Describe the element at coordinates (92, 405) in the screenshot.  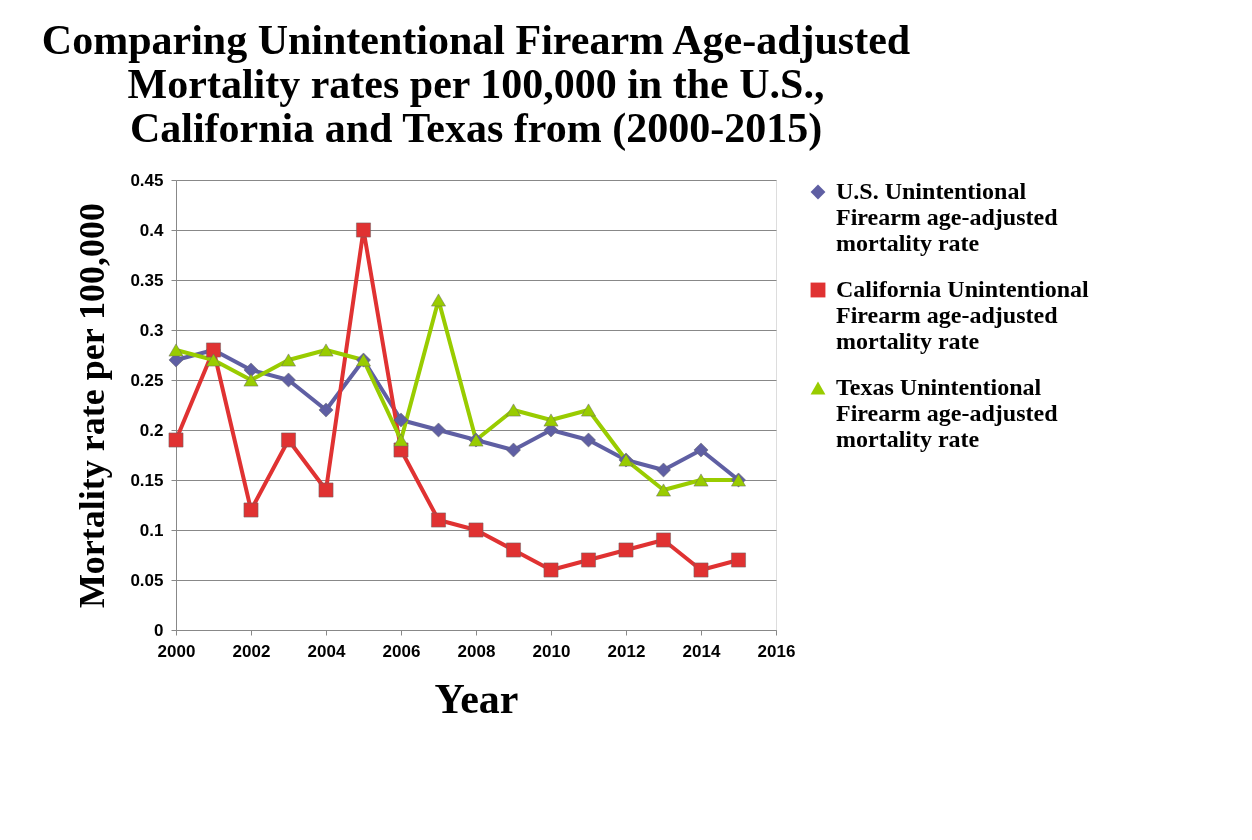
I see `y-axis-title: Mortality rate per 100,000` at that location.